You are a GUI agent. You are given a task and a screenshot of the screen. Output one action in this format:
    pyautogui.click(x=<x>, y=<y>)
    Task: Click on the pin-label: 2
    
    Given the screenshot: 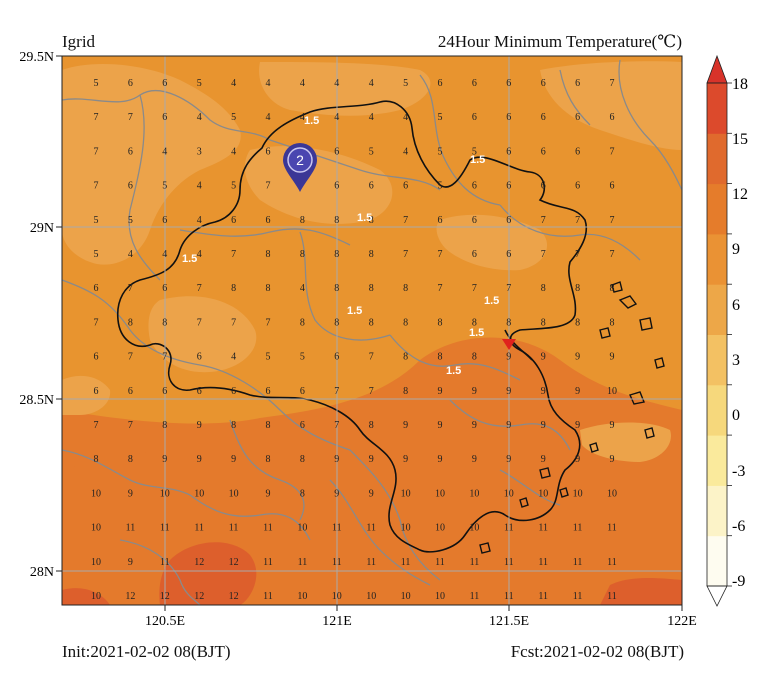 What is the action you would take?
    pyautogui.click(x=300, y=160)
    